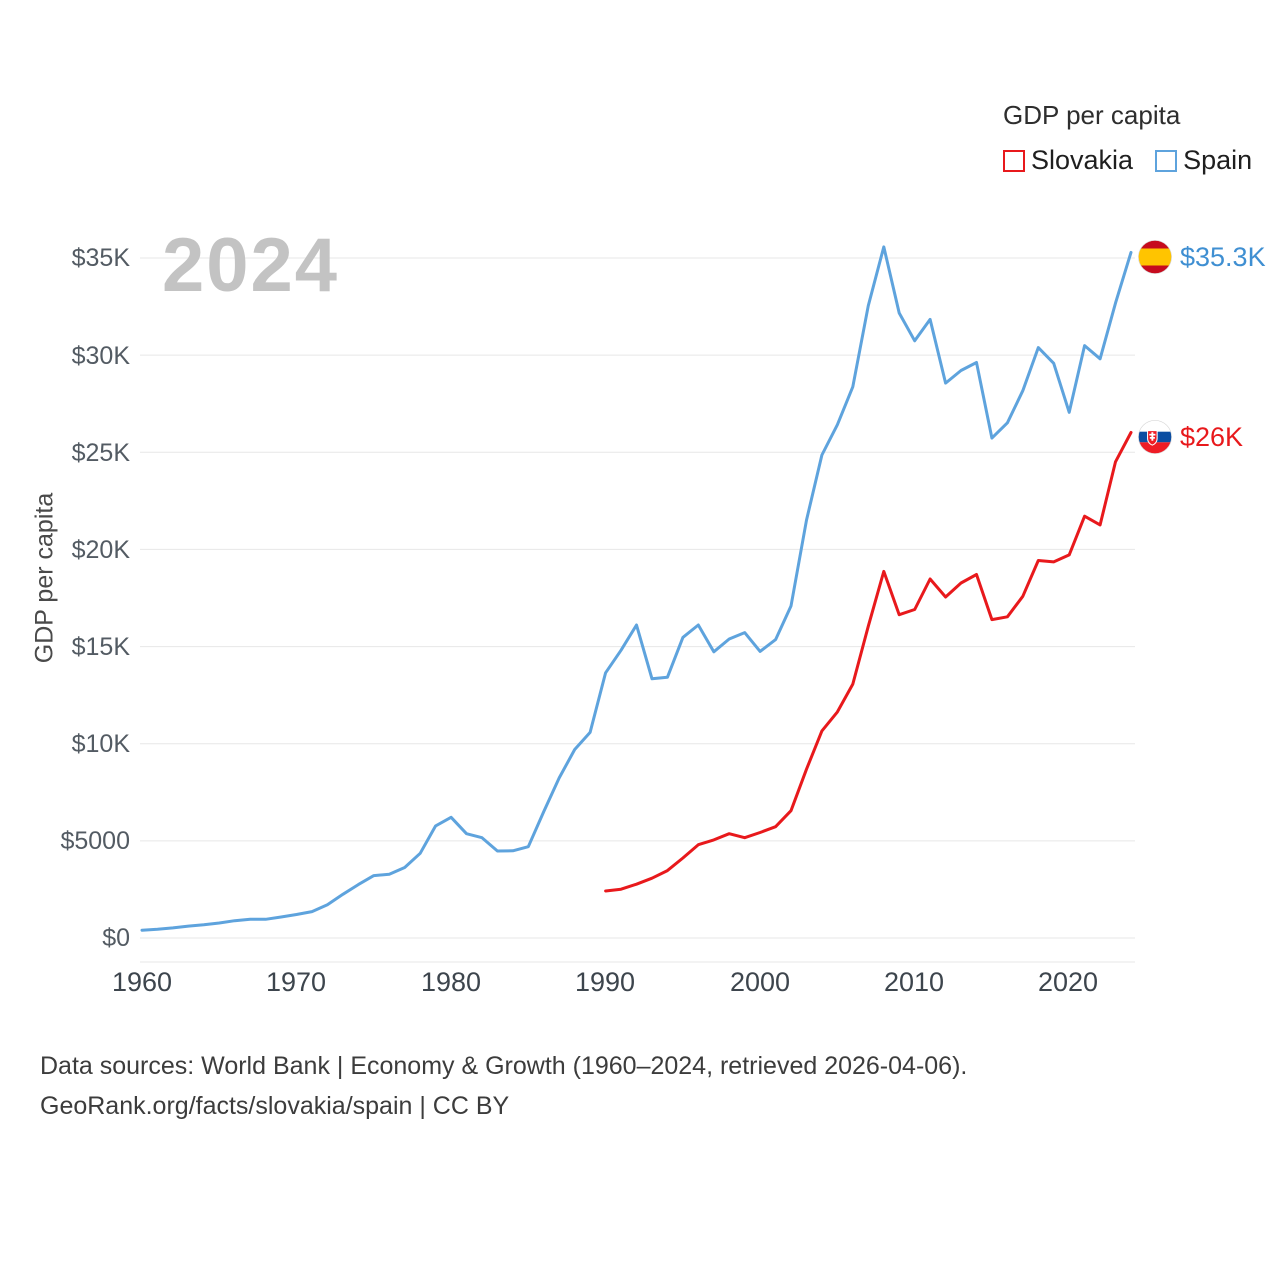  I want to click on slovakia-end-value: $26K, so click(1212, 436).